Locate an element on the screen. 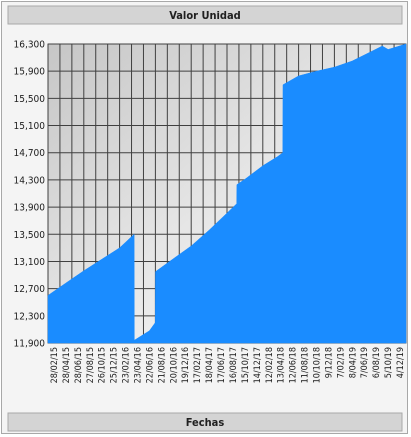 This screenshot has width=411, height=437. x-tick-label: 16/08/17 is located at coordinates (234, 365).